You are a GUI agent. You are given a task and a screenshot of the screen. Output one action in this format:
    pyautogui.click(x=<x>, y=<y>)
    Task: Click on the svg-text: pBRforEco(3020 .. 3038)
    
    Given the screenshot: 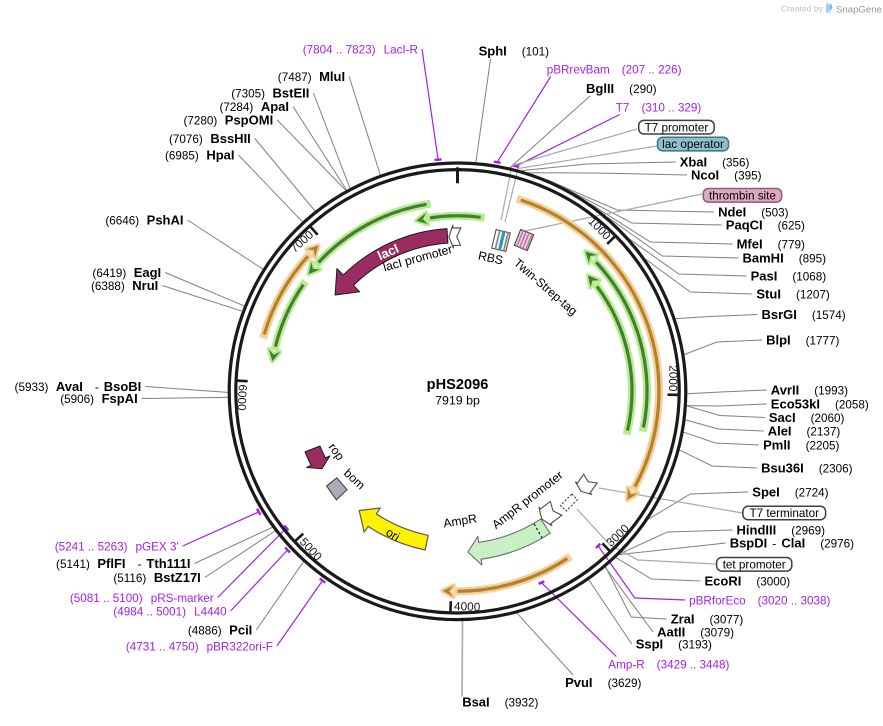 What is the action you would take?
    pyautogui.click(x=759, y=601)
    